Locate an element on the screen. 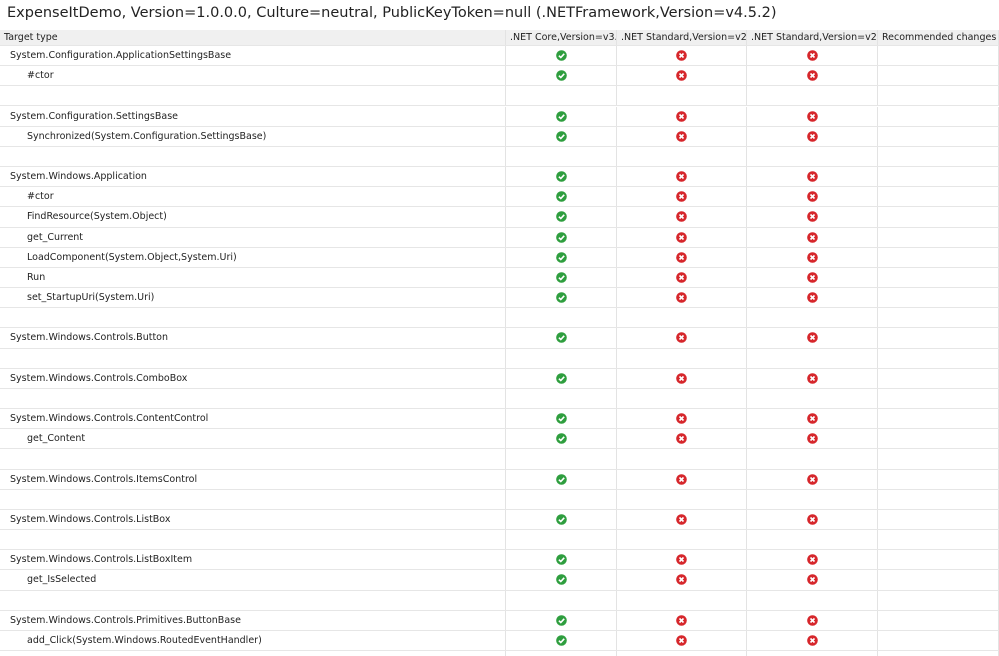 The width and height of the screenshot is (999, 656). table-cell: System.Configuration.SettingsBase is located at coordinates (253, 116).